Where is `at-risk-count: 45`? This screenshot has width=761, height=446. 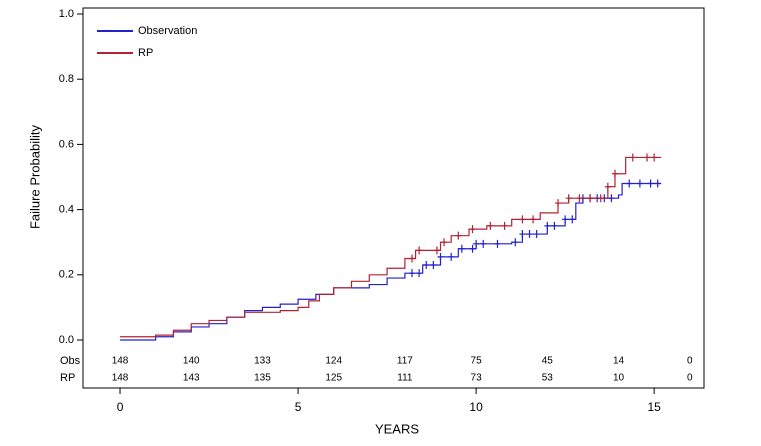
at-risk-count: 45 is located at coordinates (548, 361).